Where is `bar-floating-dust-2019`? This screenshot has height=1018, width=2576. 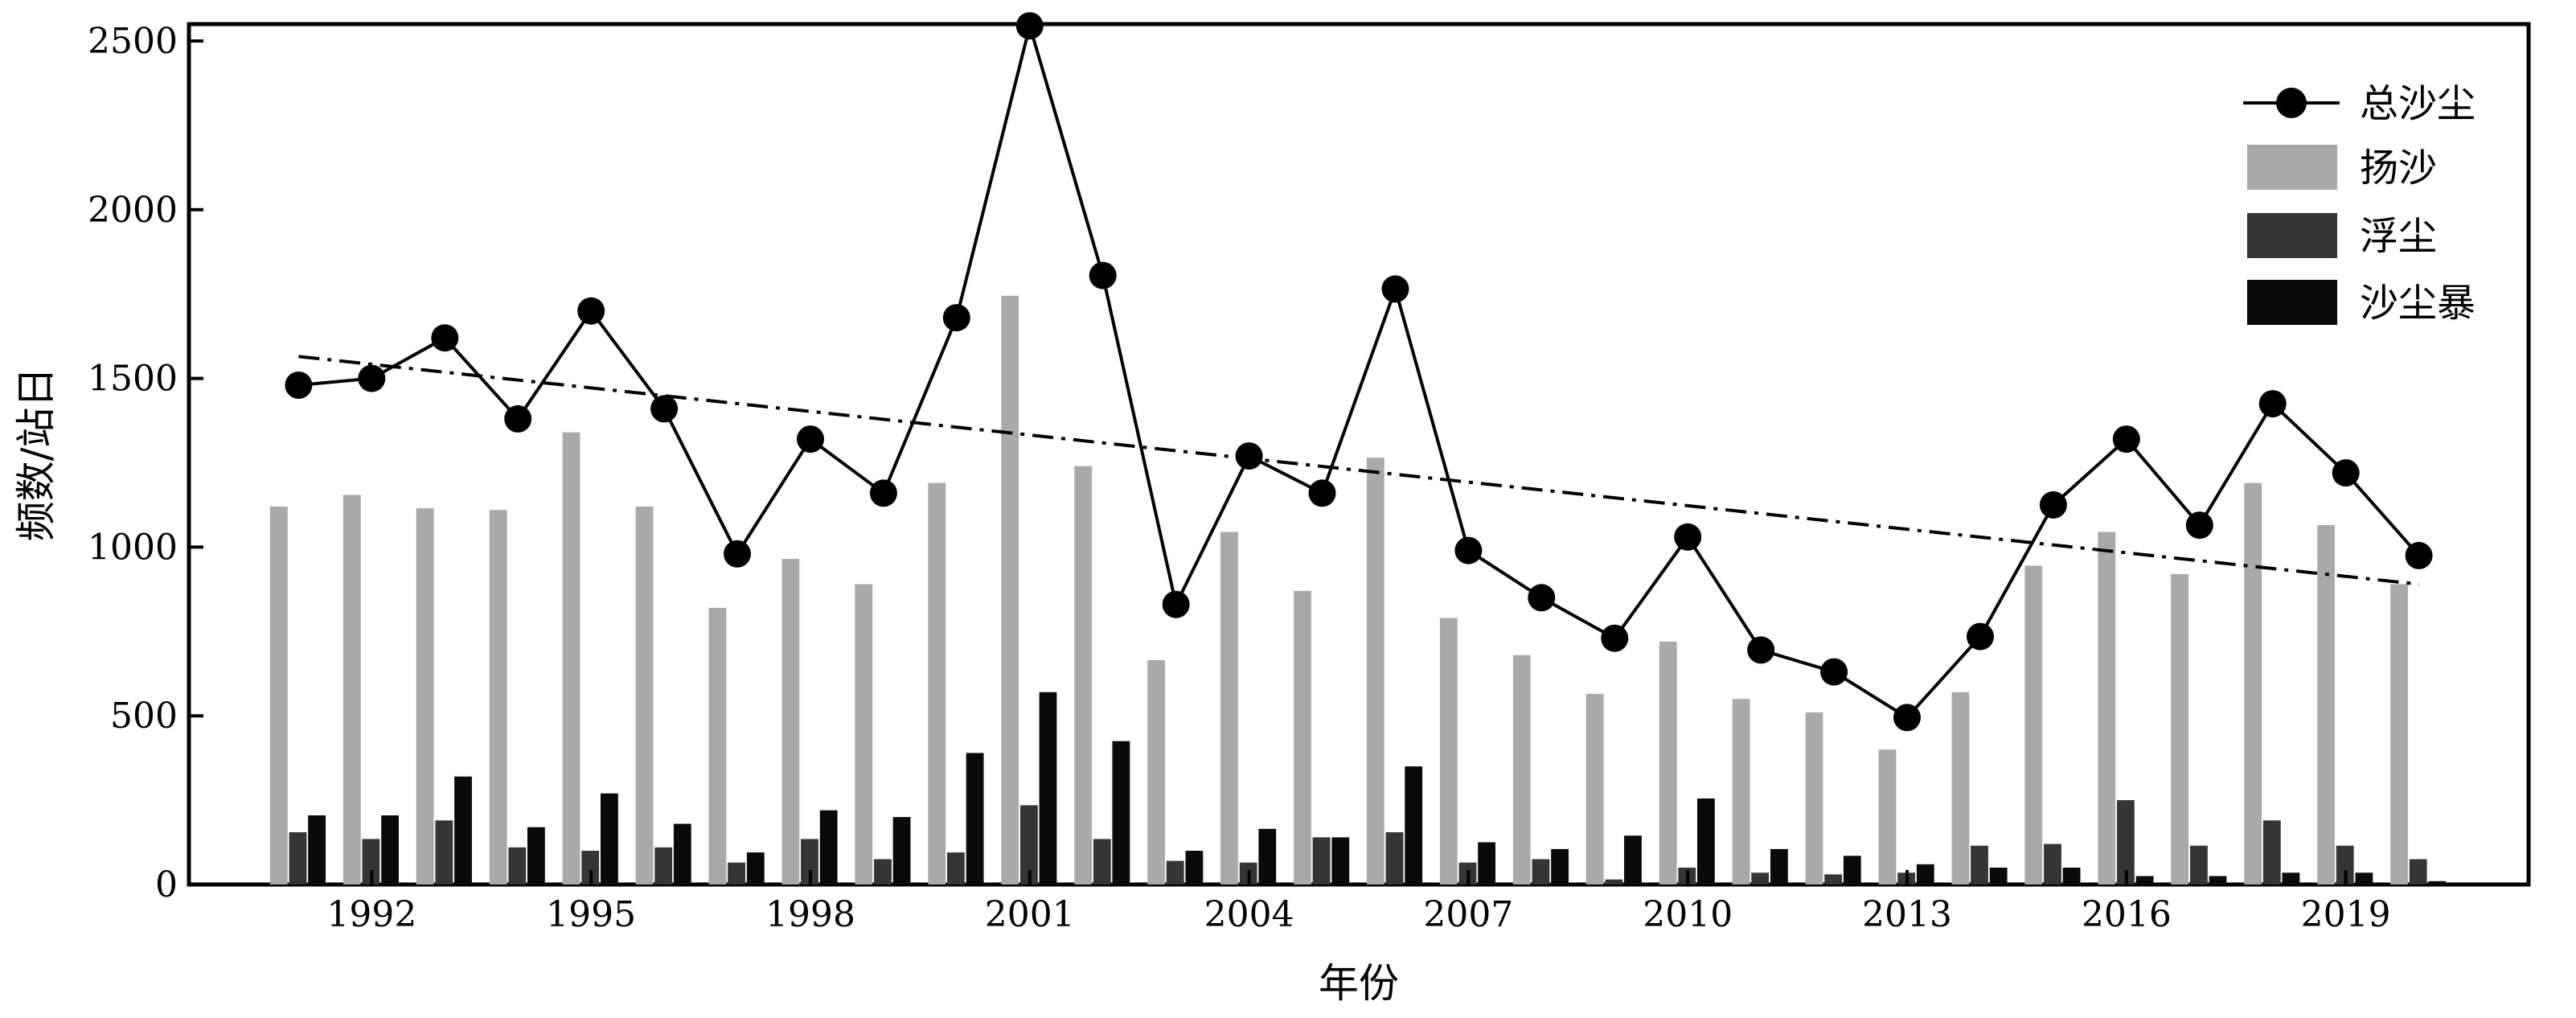
bar-floating-dust-2019 is located at coordinates (2345, 865).